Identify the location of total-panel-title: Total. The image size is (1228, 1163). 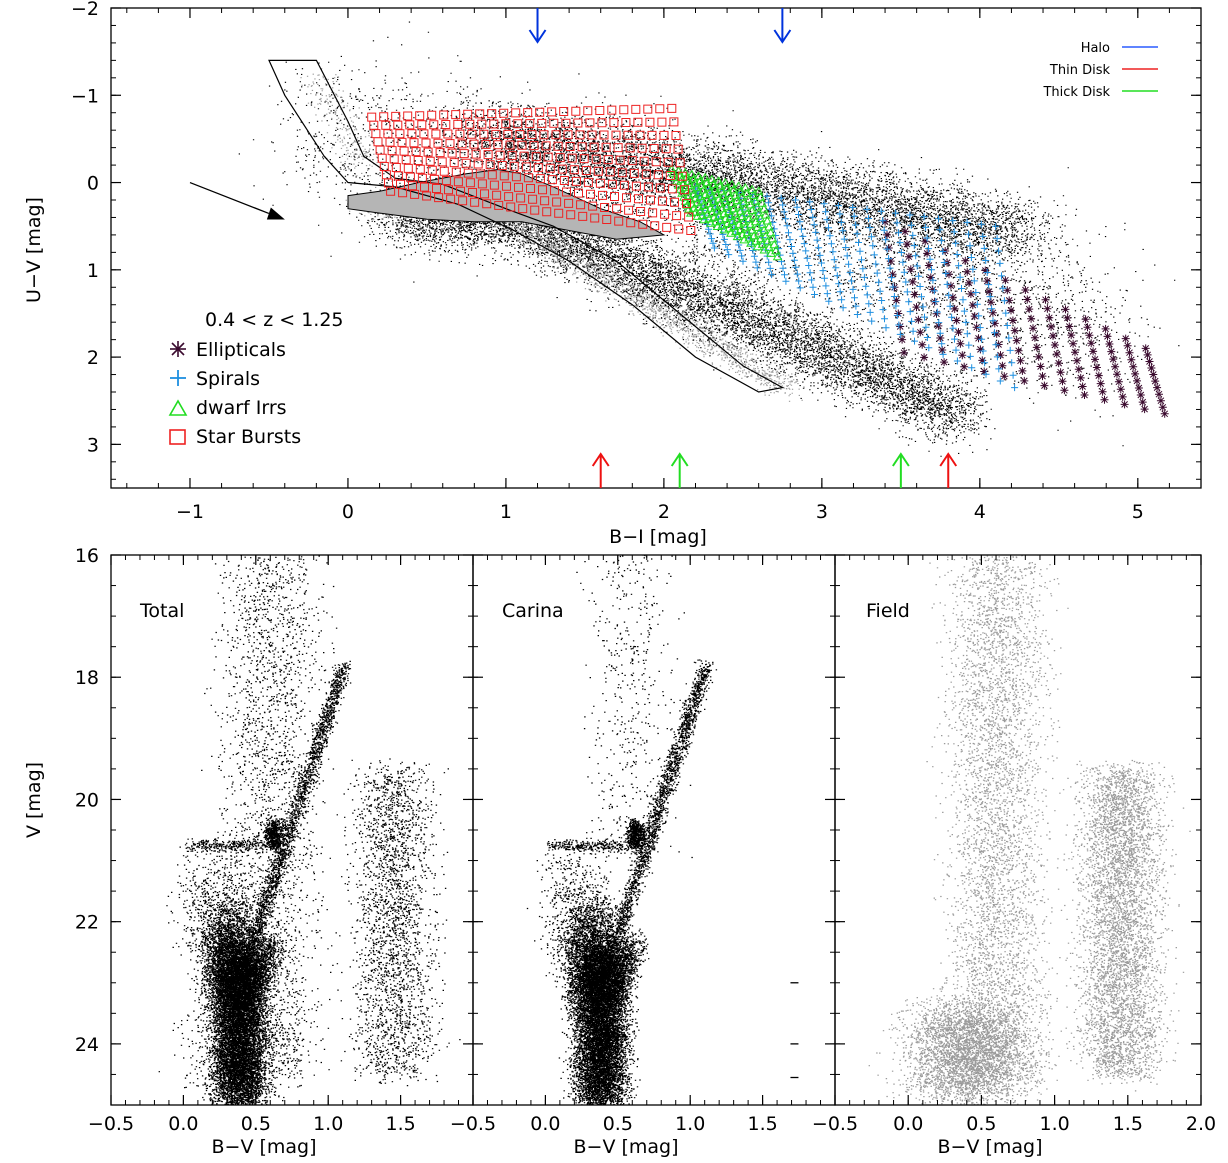
(161, 611).